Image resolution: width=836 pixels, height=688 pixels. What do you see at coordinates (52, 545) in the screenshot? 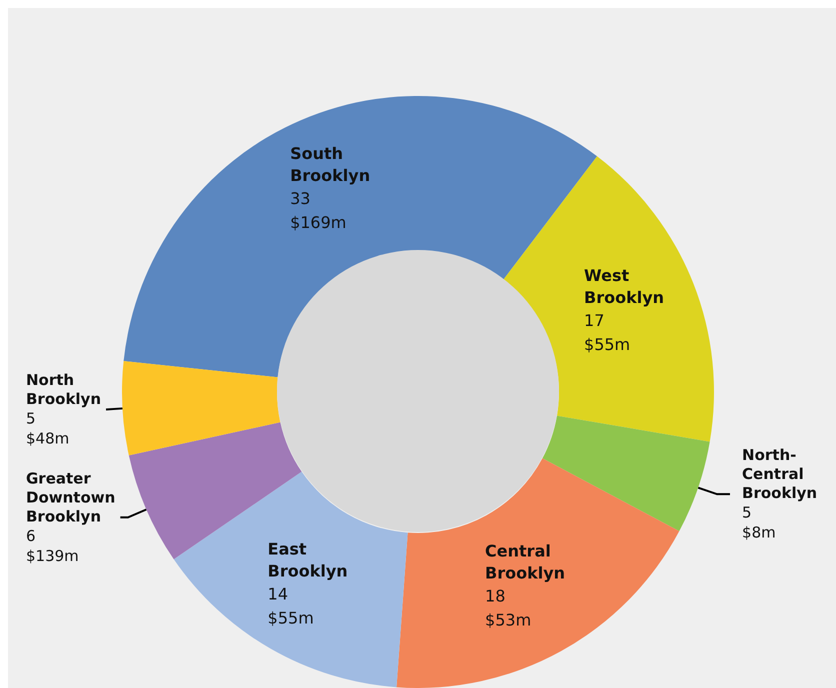
I see `data-label: 6 $139m` at bounding box center [52, 545].